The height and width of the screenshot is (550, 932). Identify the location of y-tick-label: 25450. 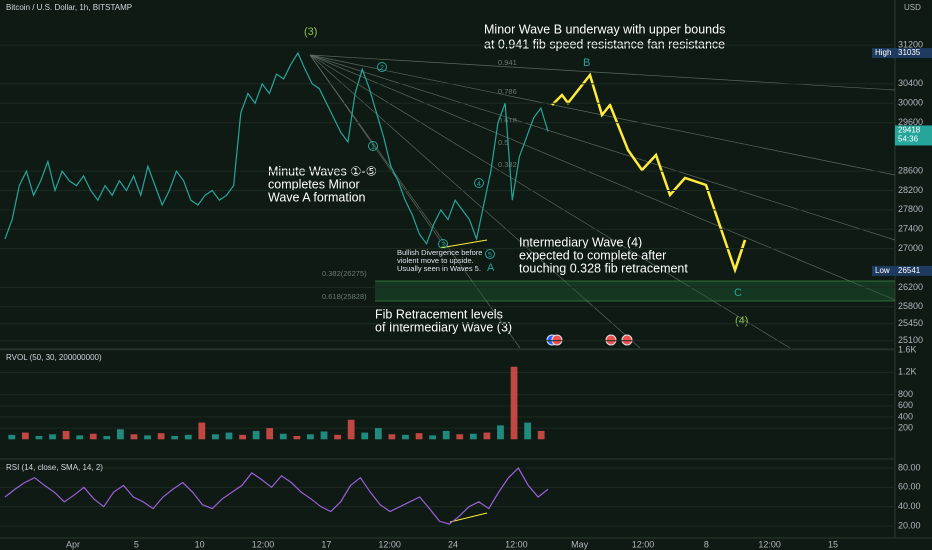
(910, 323).